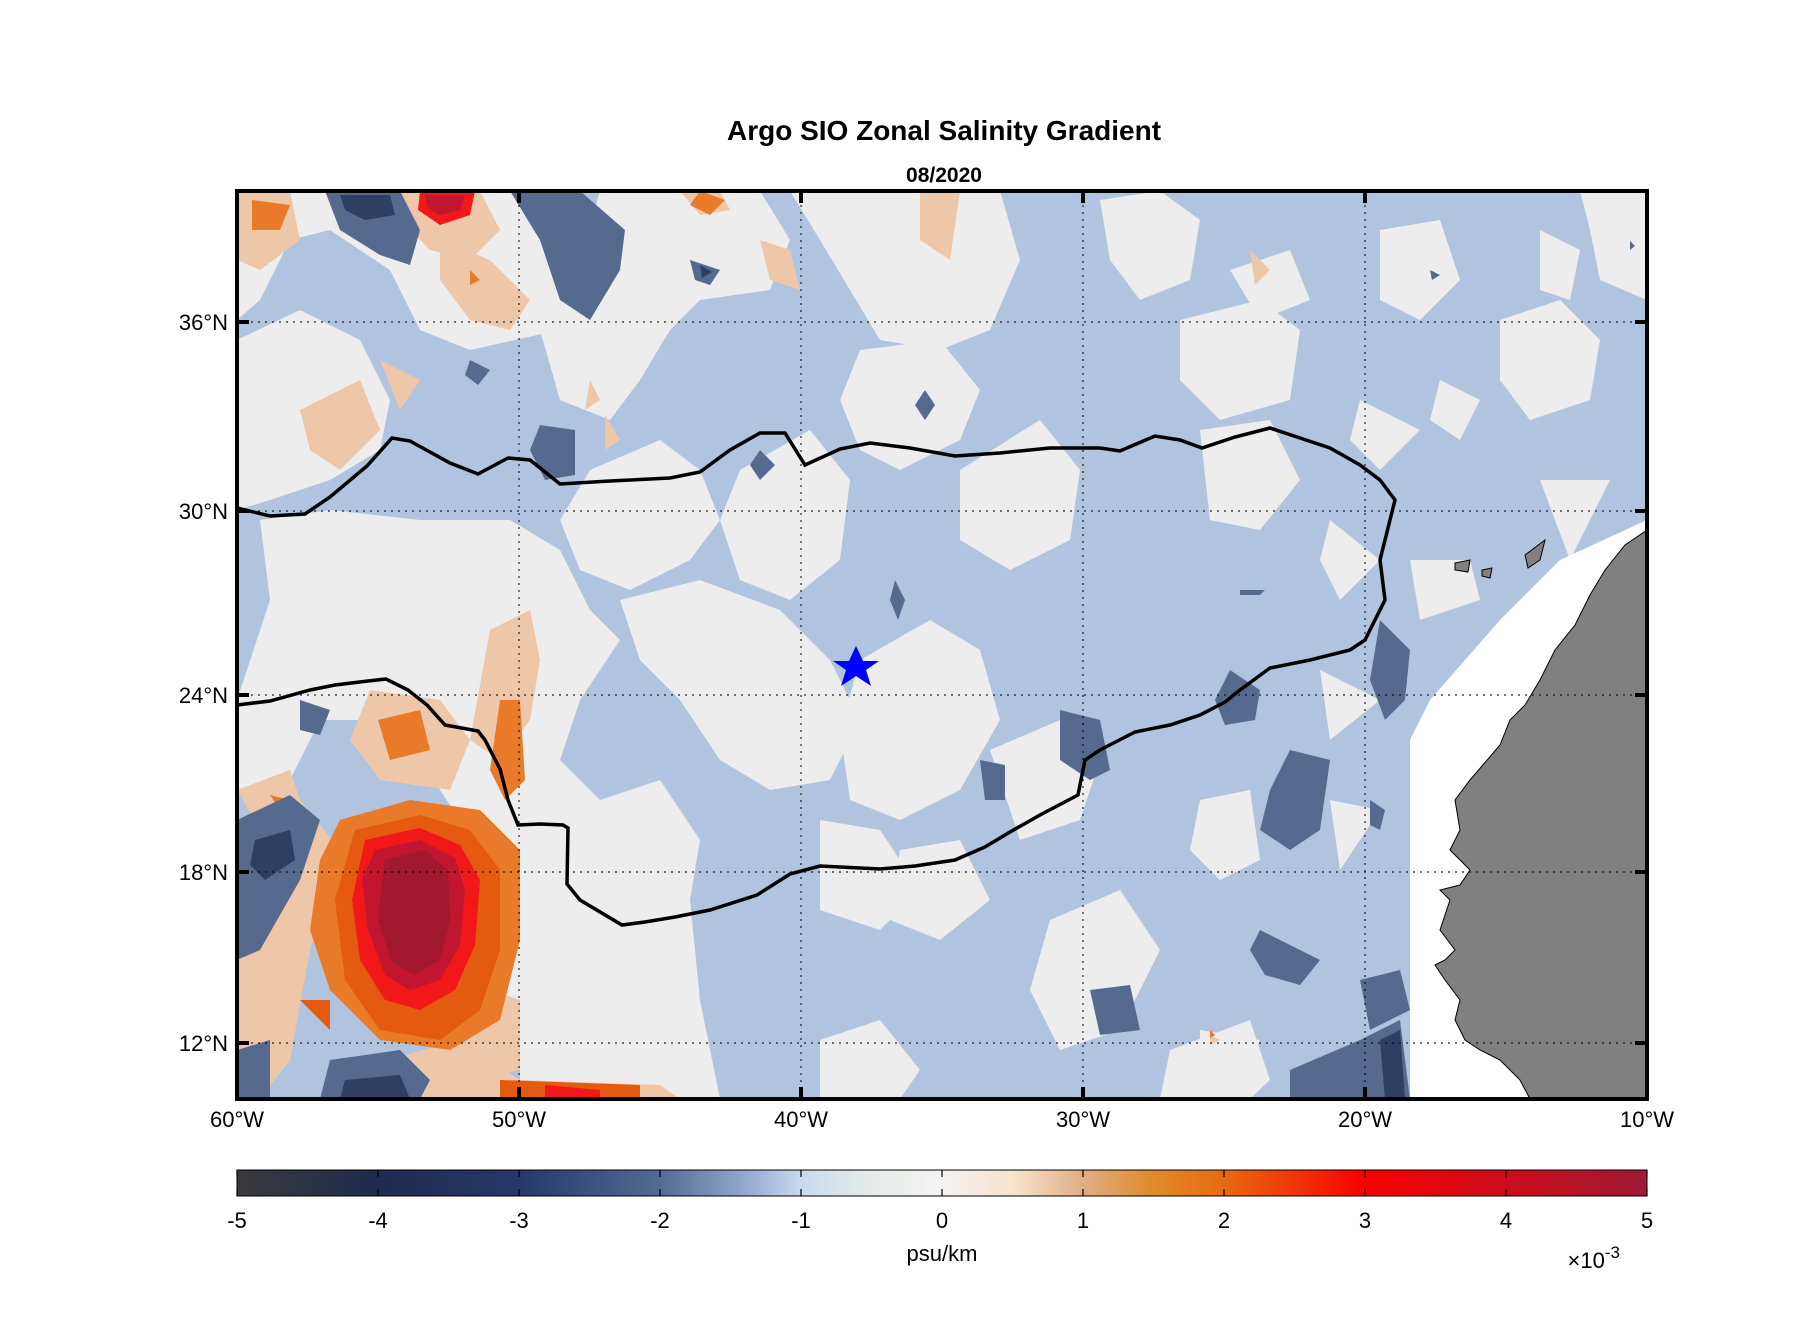 The width and height of the screenshot is (1808, 1333). What do you see at coordinates (660, 1220) in the screenshot?
I see `colorbar-tick-label: -2` at bounding box center [660, 1220].